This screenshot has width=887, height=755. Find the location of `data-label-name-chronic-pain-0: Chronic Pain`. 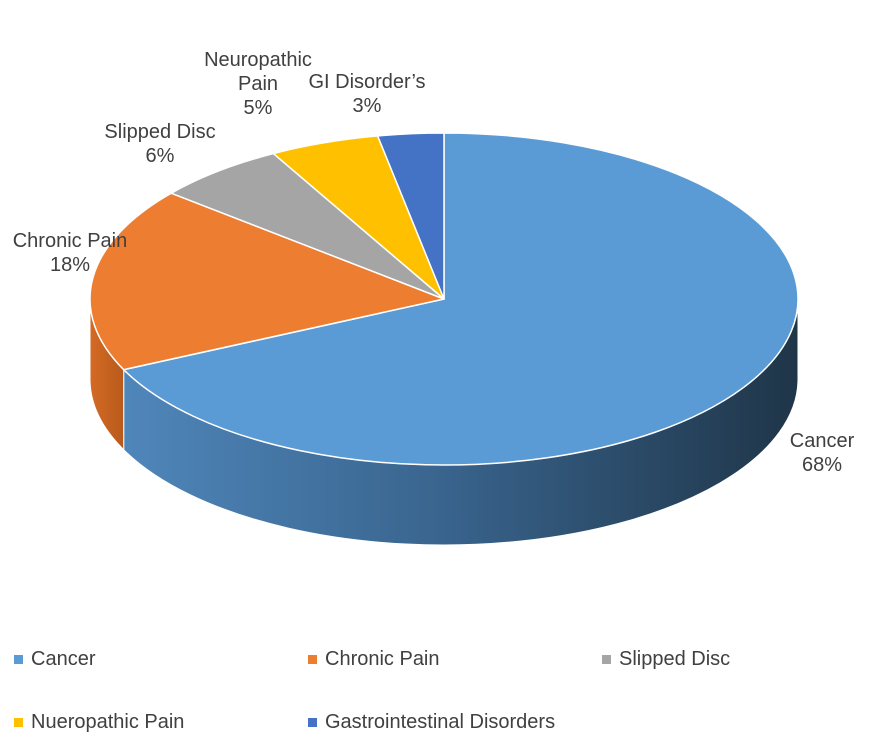

data-label-name-chronic-pain-0: Chronic Pain is located at coordinates (70, 241).